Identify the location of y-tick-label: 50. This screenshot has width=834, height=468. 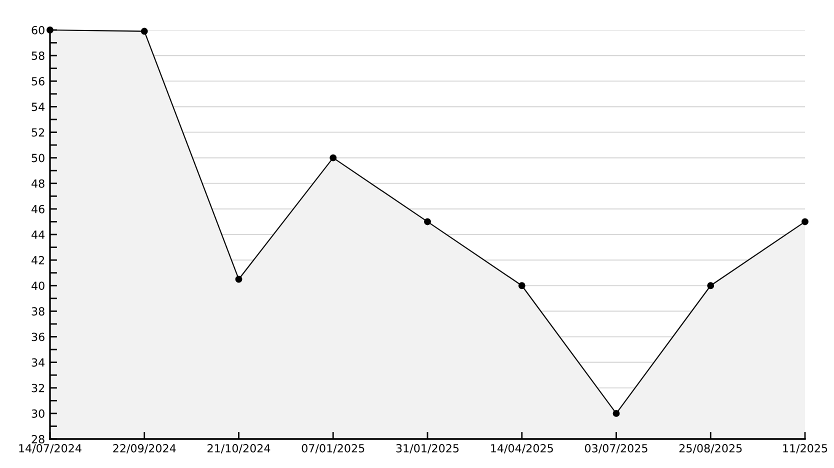
(38, 158).